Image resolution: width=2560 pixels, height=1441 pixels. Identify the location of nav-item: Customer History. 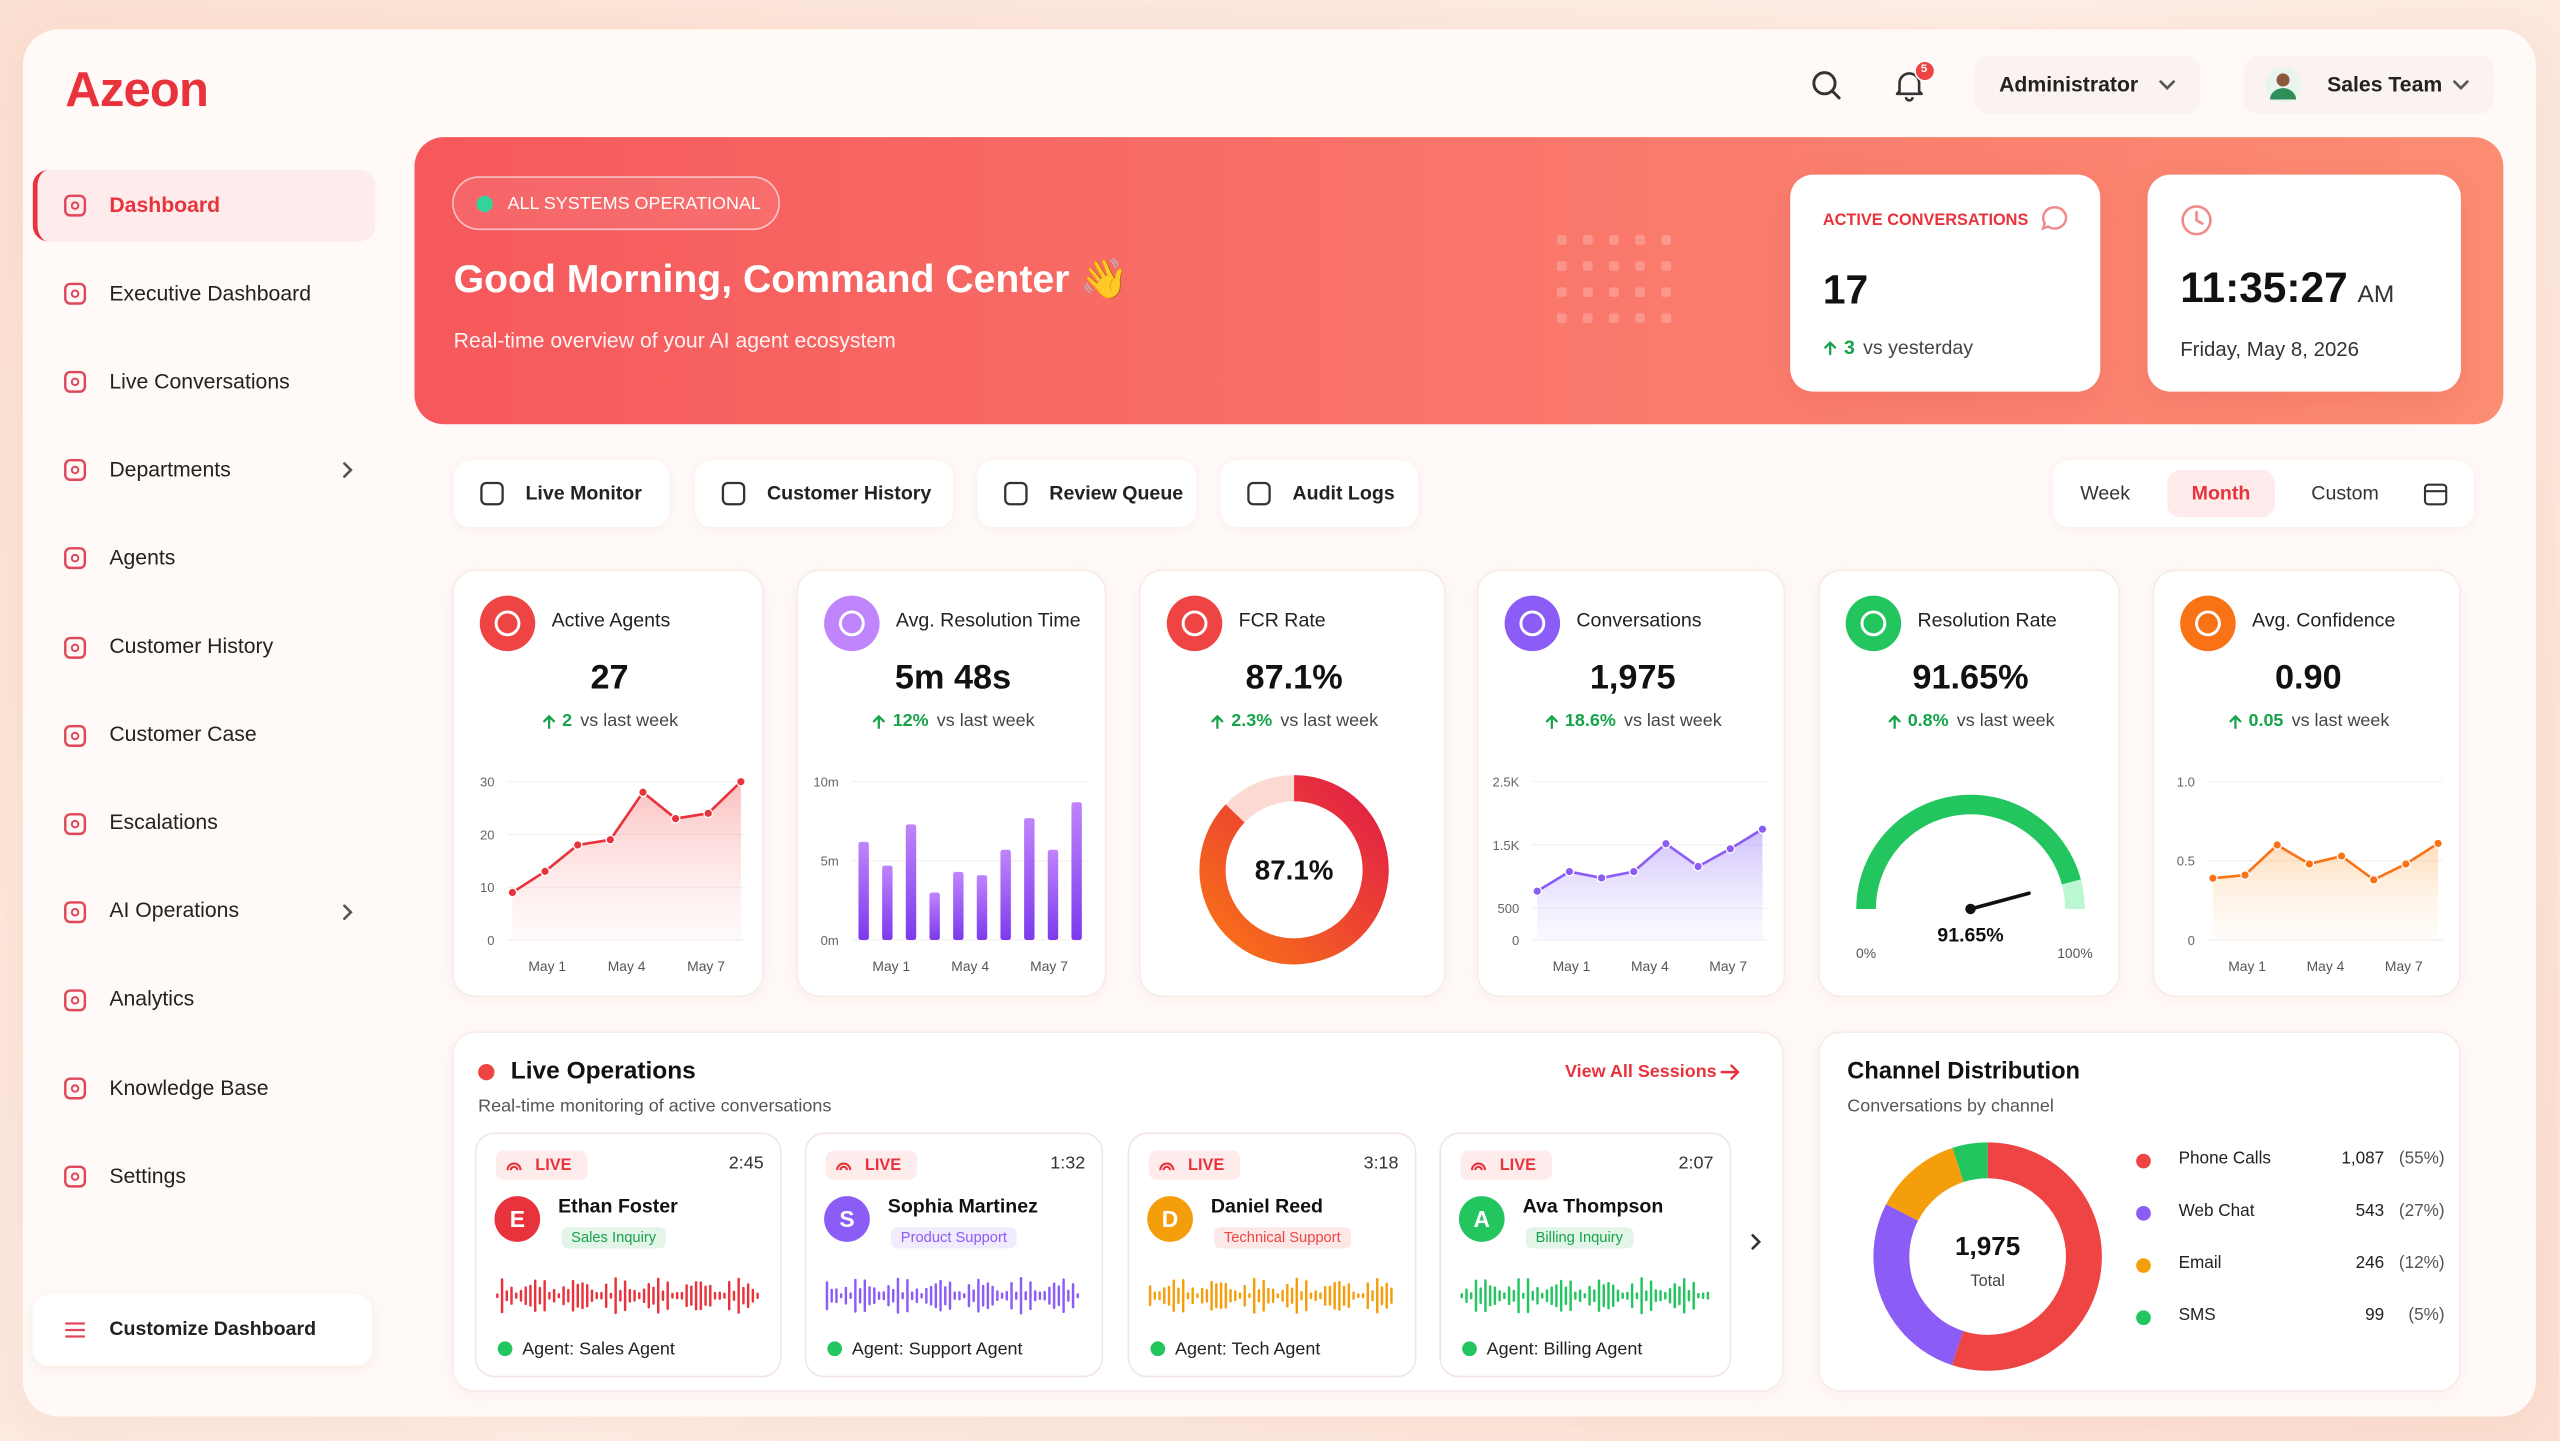
(204, 647).